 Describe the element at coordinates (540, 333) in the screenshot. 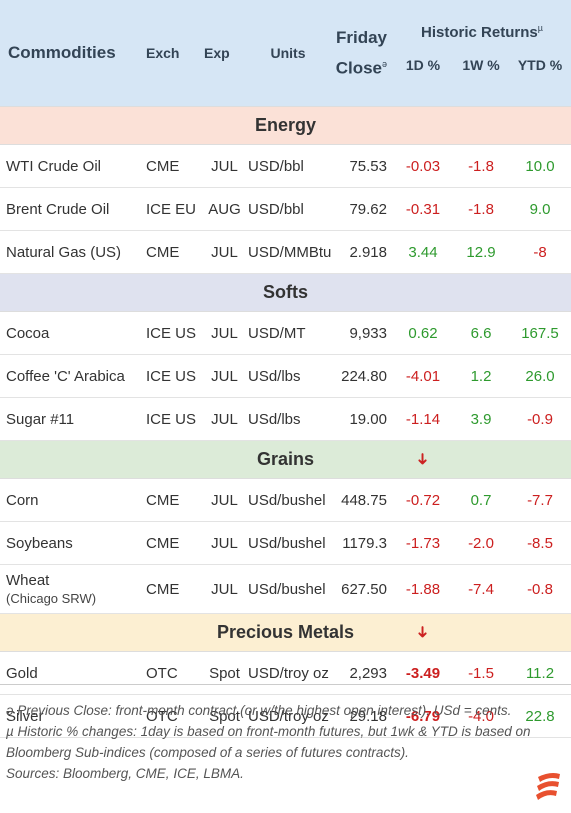

I see `row-ytd: 167.5` at that location.